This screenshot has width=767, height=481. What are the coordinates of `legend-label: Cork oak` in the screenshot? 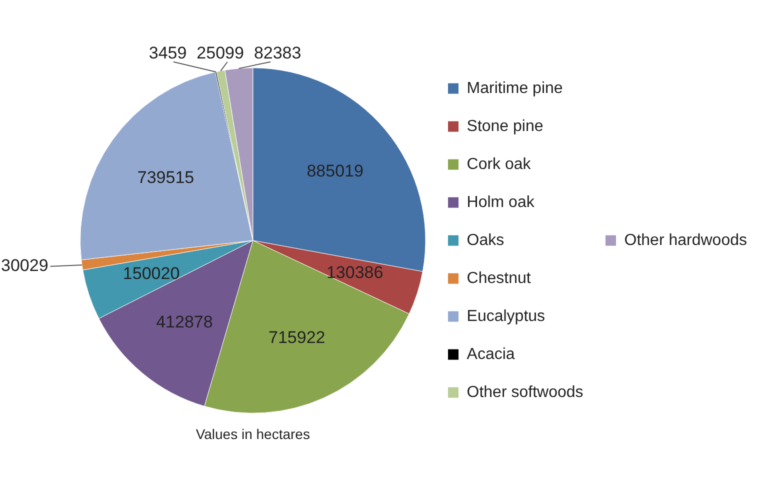 It's located at (499, 164).